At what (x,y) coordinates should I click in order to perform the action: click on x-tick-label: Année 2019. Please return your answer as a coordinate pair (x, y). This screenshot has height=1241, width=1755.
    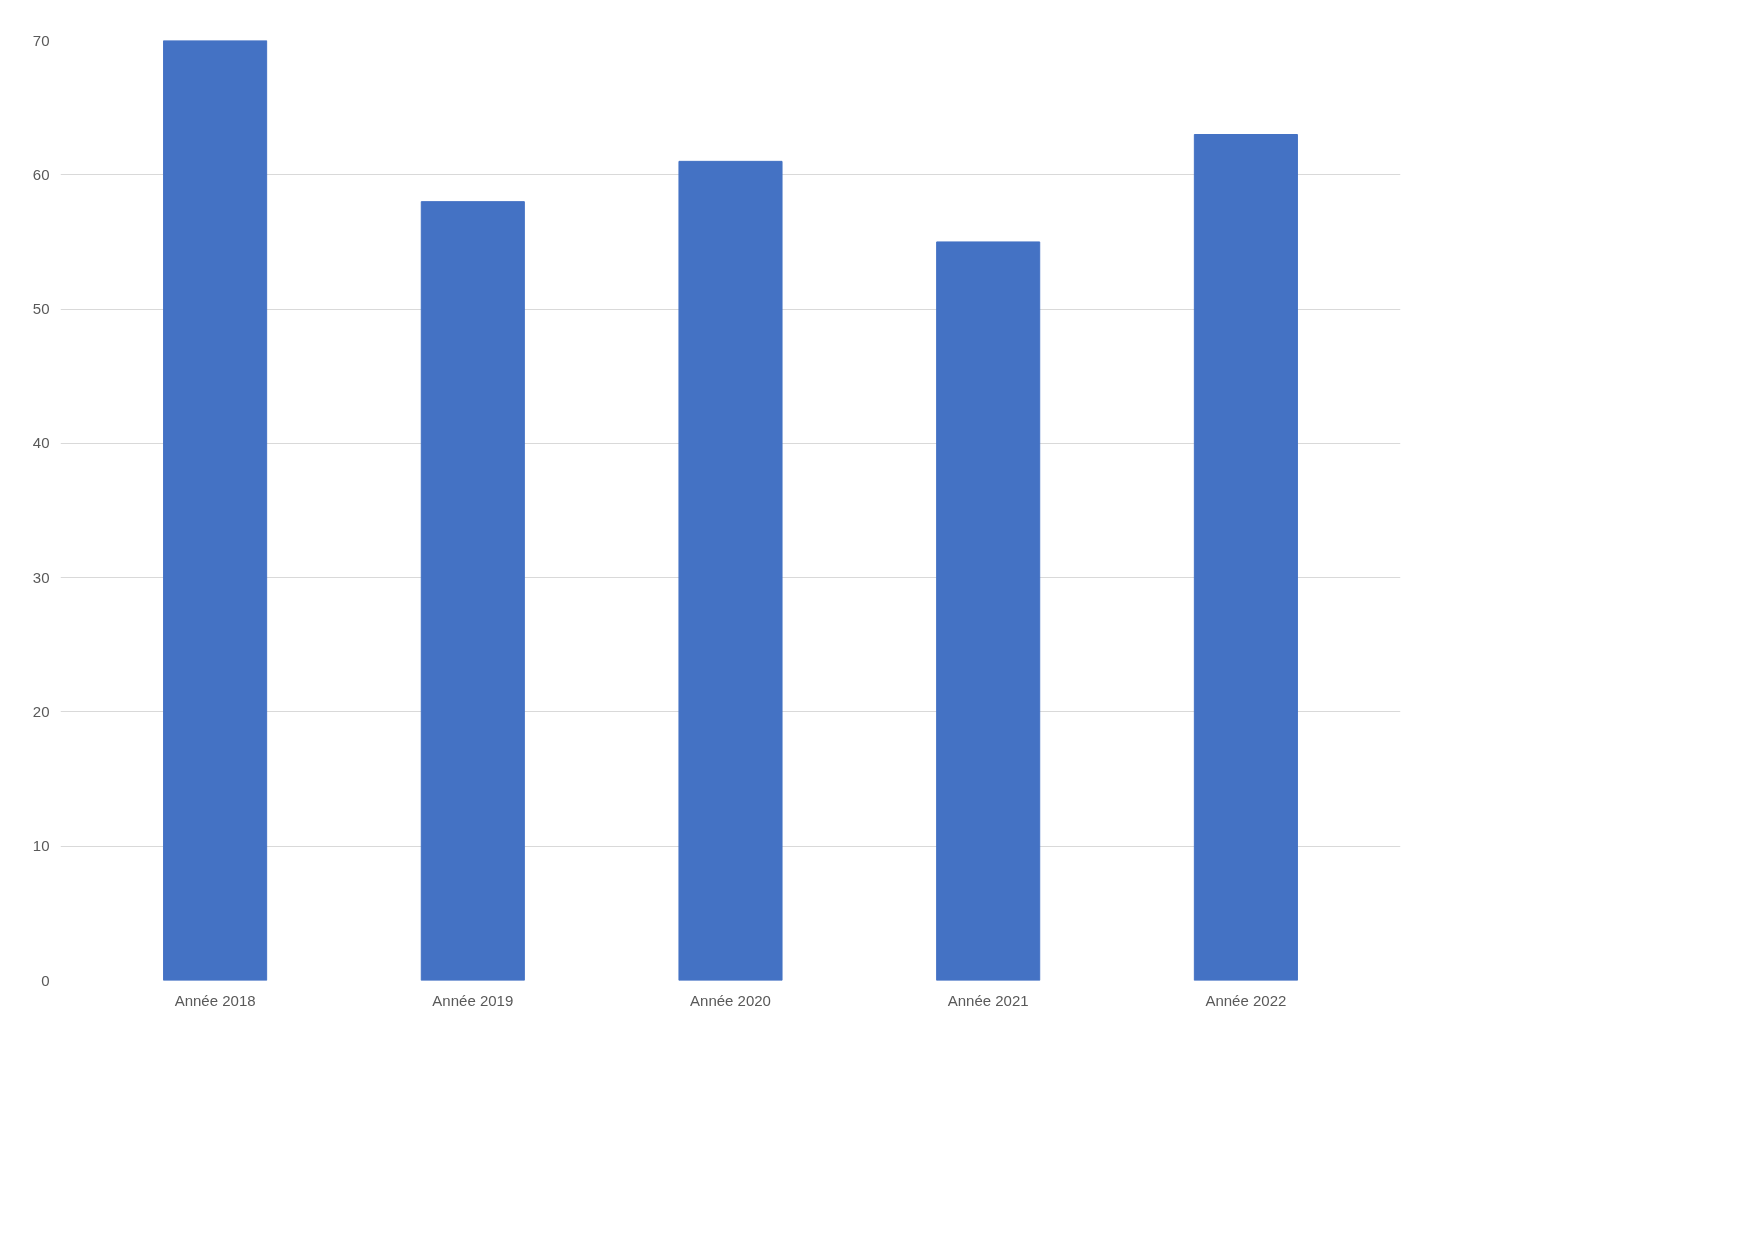
    Looking at the image, I should click on (473, 1000).